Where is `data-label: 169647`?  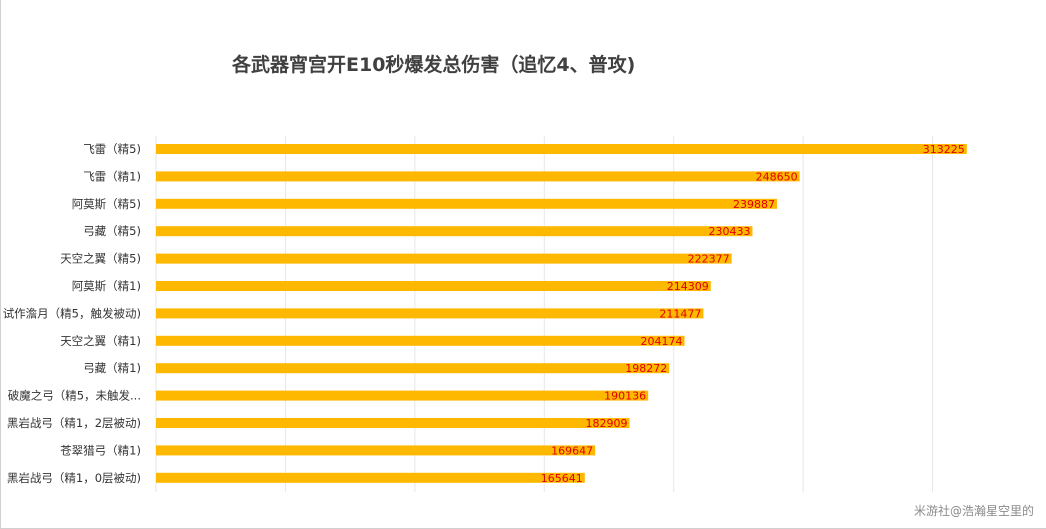
data-label: 169647 is located at coordinates (572, 450).